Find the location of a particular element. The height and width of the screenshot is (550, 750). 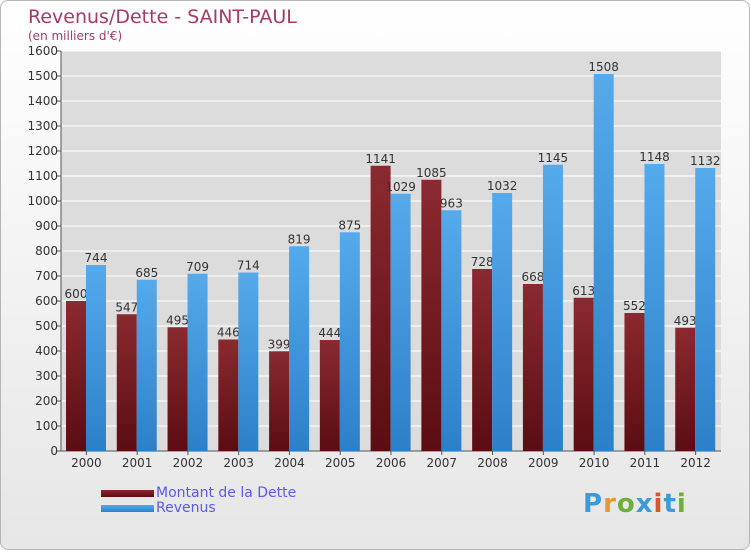

legend-label-dette: Montant de la Dette is located at coordinates (226, 493).